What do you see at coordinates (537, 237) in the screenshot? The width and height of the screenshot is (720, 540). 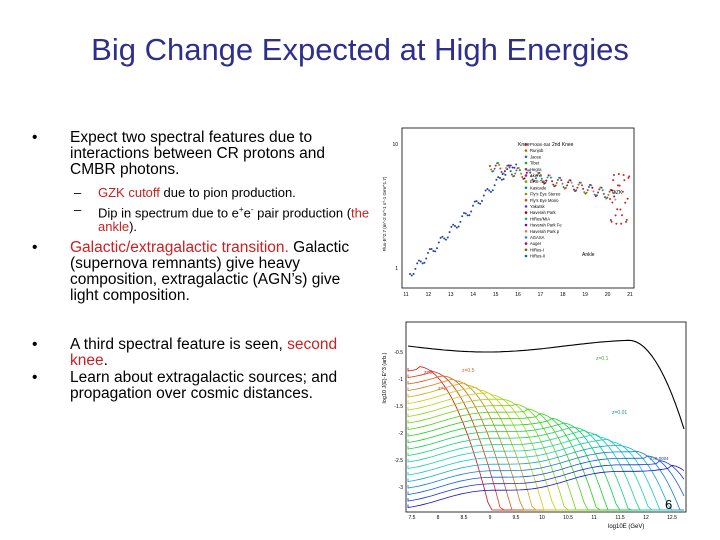 I see `legend-entry: AGASA` at bounding box center [537, 237].